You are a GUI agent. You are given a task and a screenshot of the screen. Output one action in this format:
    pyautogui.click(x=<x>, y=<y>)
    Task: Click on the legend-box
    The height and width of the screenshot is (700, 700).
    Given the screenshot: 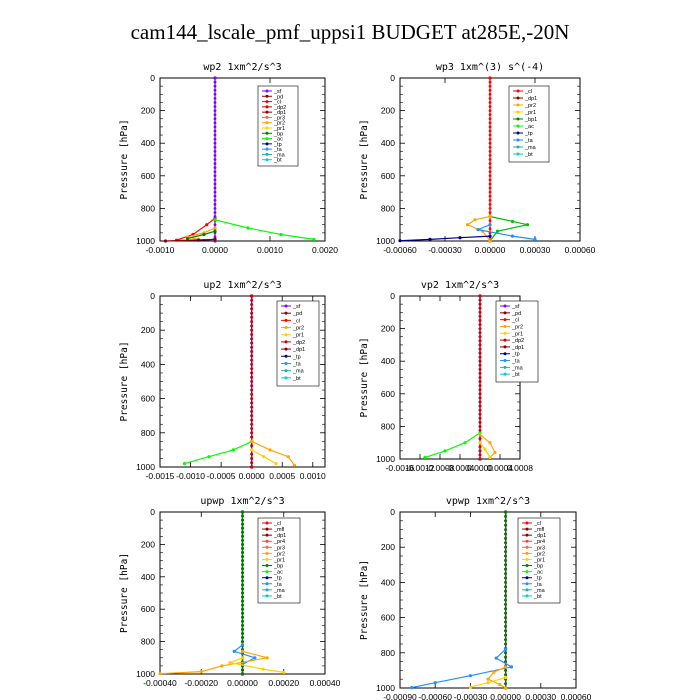 What is the action you would take?
    pyautogui.click(x=517, y=341)
    